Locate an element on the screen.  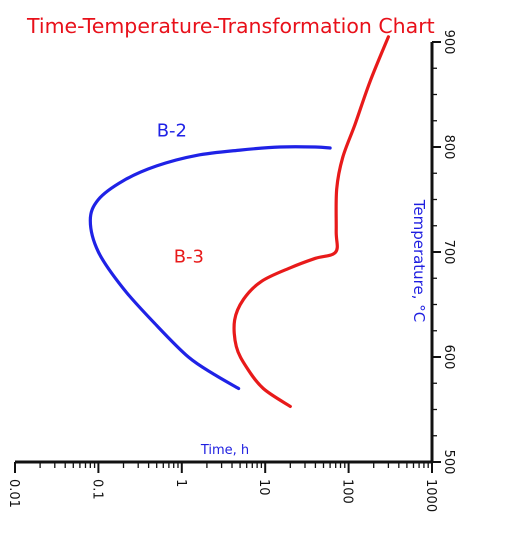
y-tick-label: 700 is located at coordinates (448, 252).